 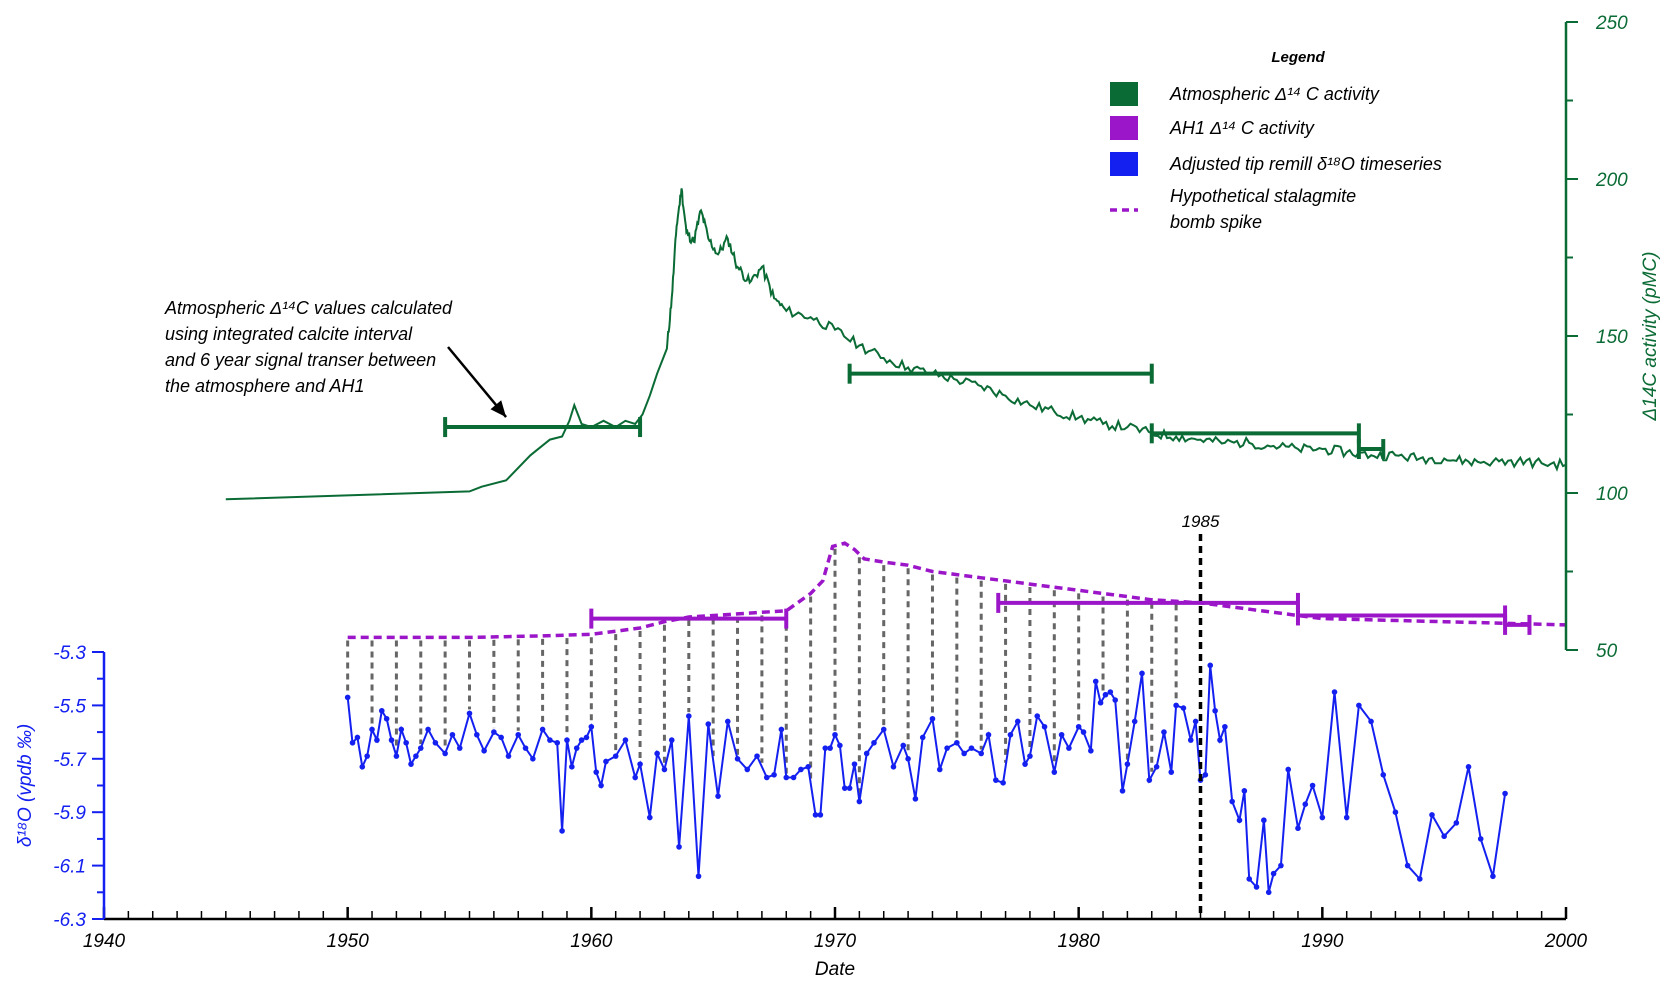 What do you see at coordinates (762, 673) in the screenshot?
I see `tie-lines-layer` at bounding box center [762, 673].